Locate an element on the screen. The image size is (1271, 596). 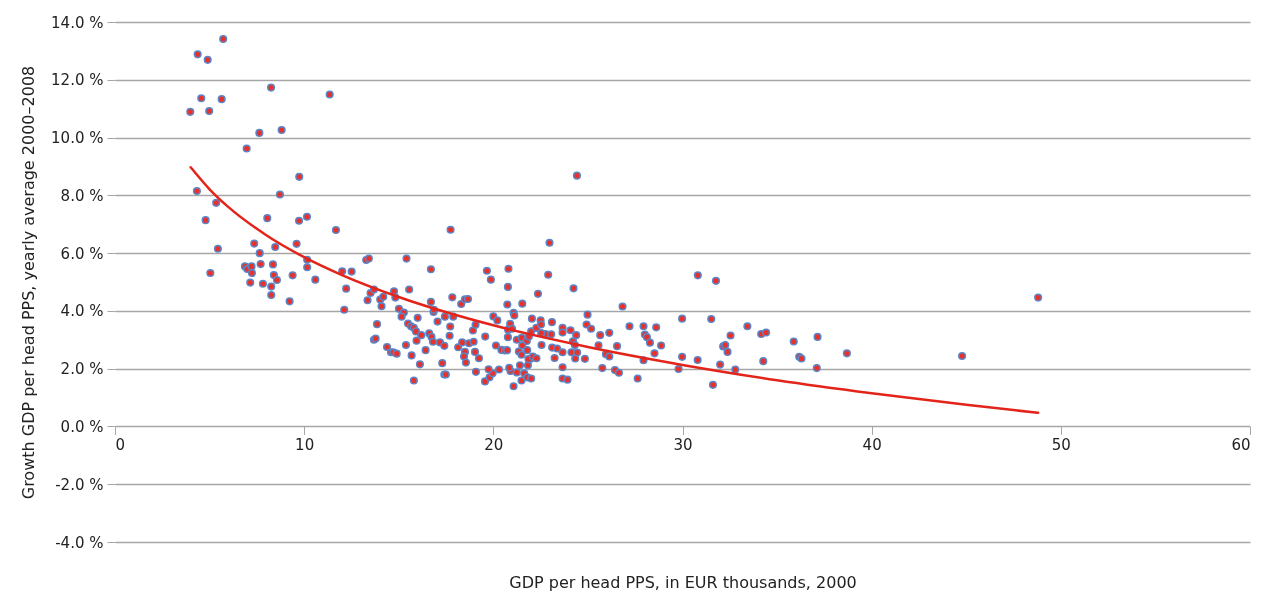
y-axis-title: Growth GDP per head PPS, yearly average 2000–2008 is located at coordinates (29, 282).